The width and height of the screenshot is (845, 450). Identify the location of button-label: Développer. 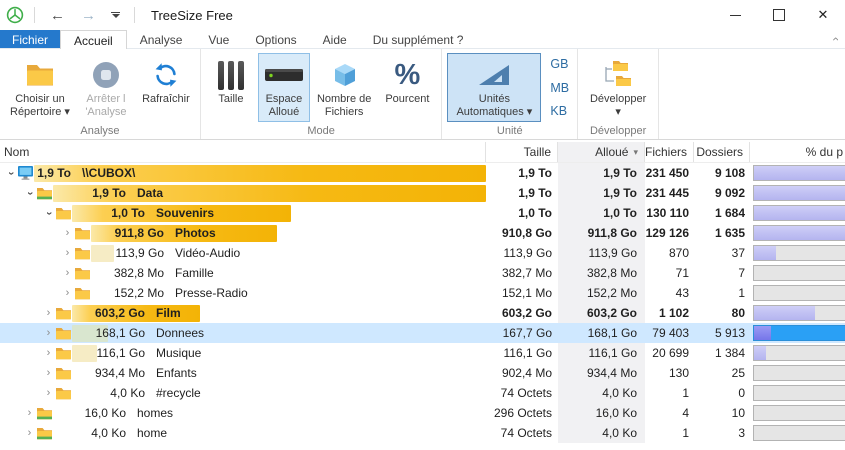
(618, 99).